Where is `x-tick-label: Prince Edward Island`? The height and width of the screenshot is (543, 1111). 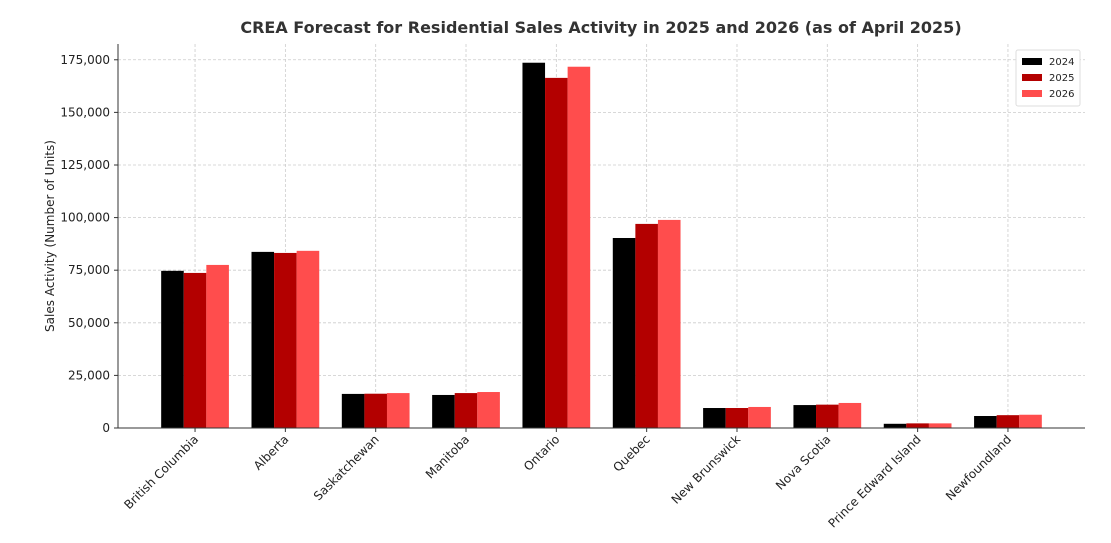 x-tick-label: Prince Edward Island is located at coordinates (875, 481).